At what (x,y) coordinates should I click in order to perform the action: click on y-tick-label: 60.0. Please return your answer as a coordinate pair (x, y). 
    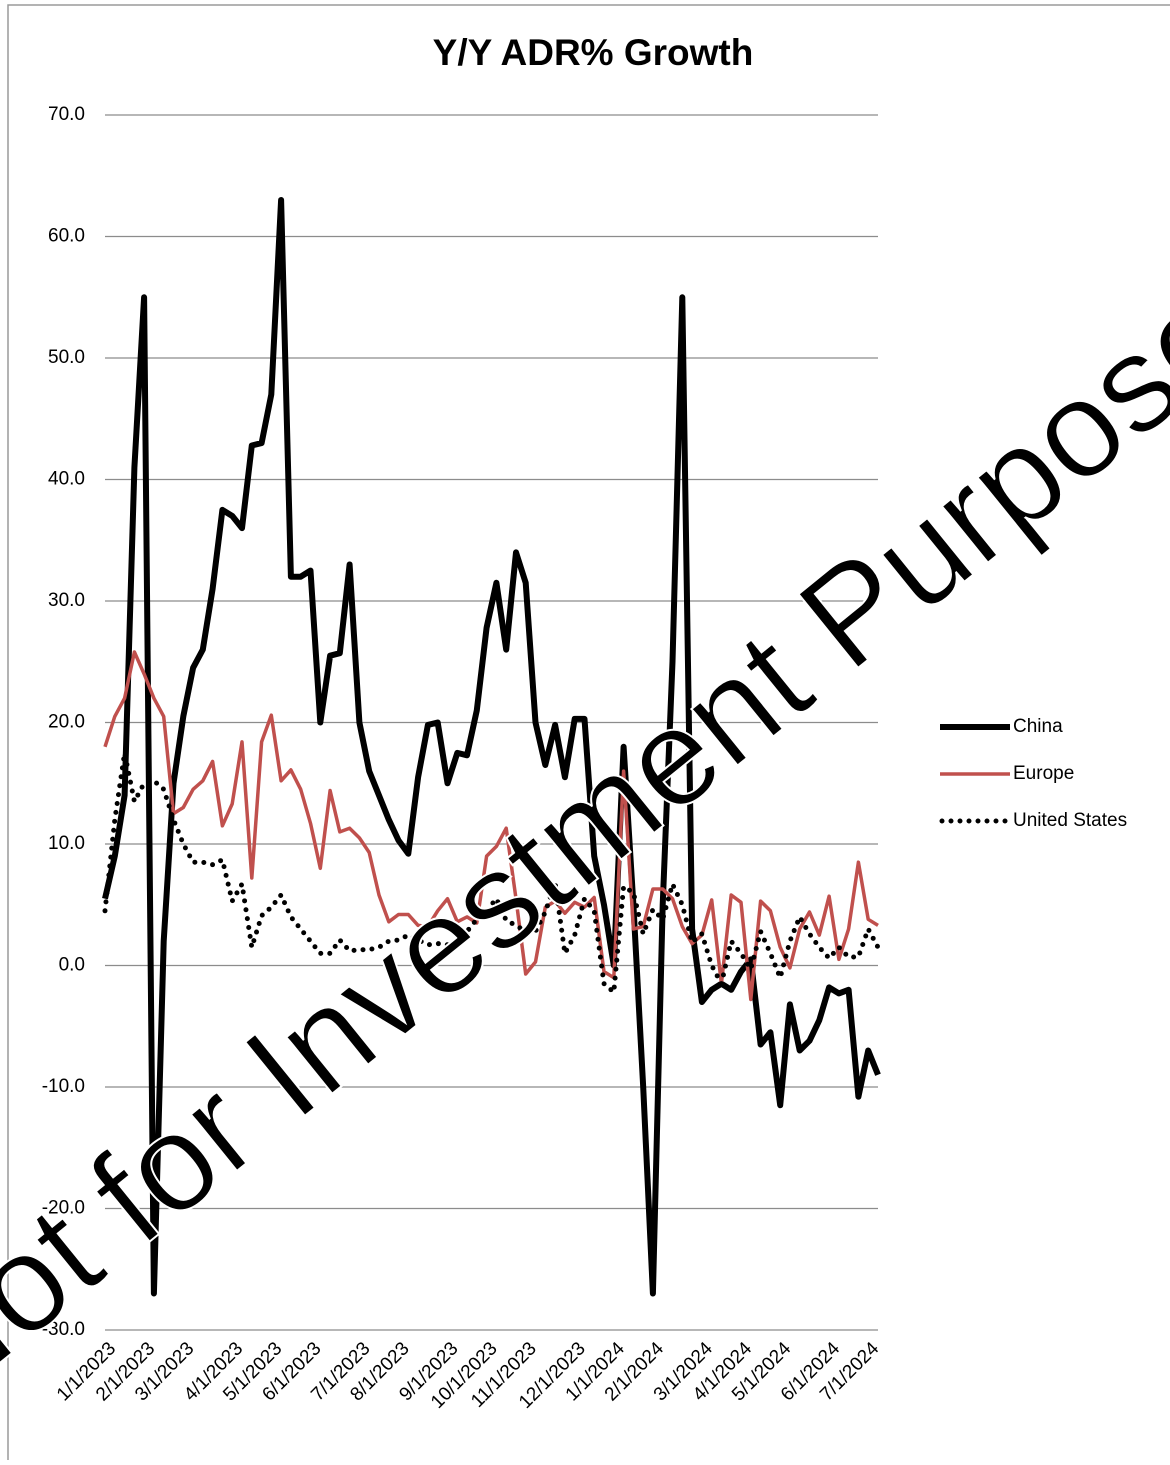
    Looking at the image, I should click on (66, 236).